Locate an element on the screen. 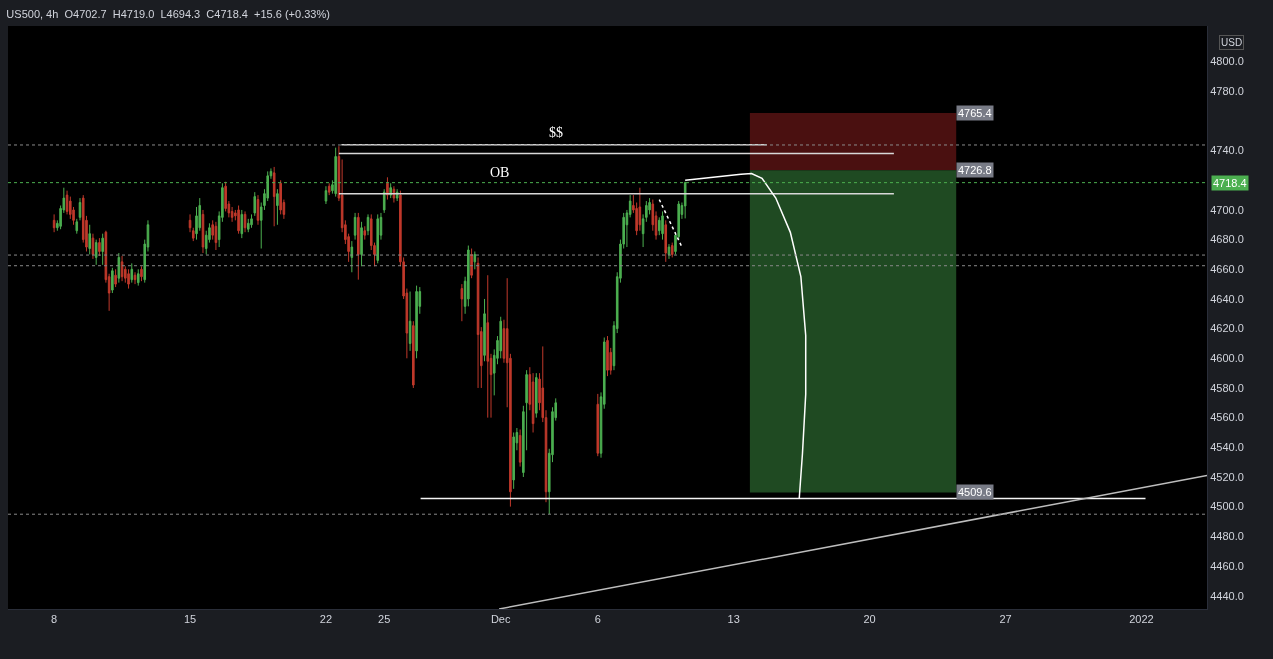  annotation: 4726.8 is located at coordinates (975, 170).